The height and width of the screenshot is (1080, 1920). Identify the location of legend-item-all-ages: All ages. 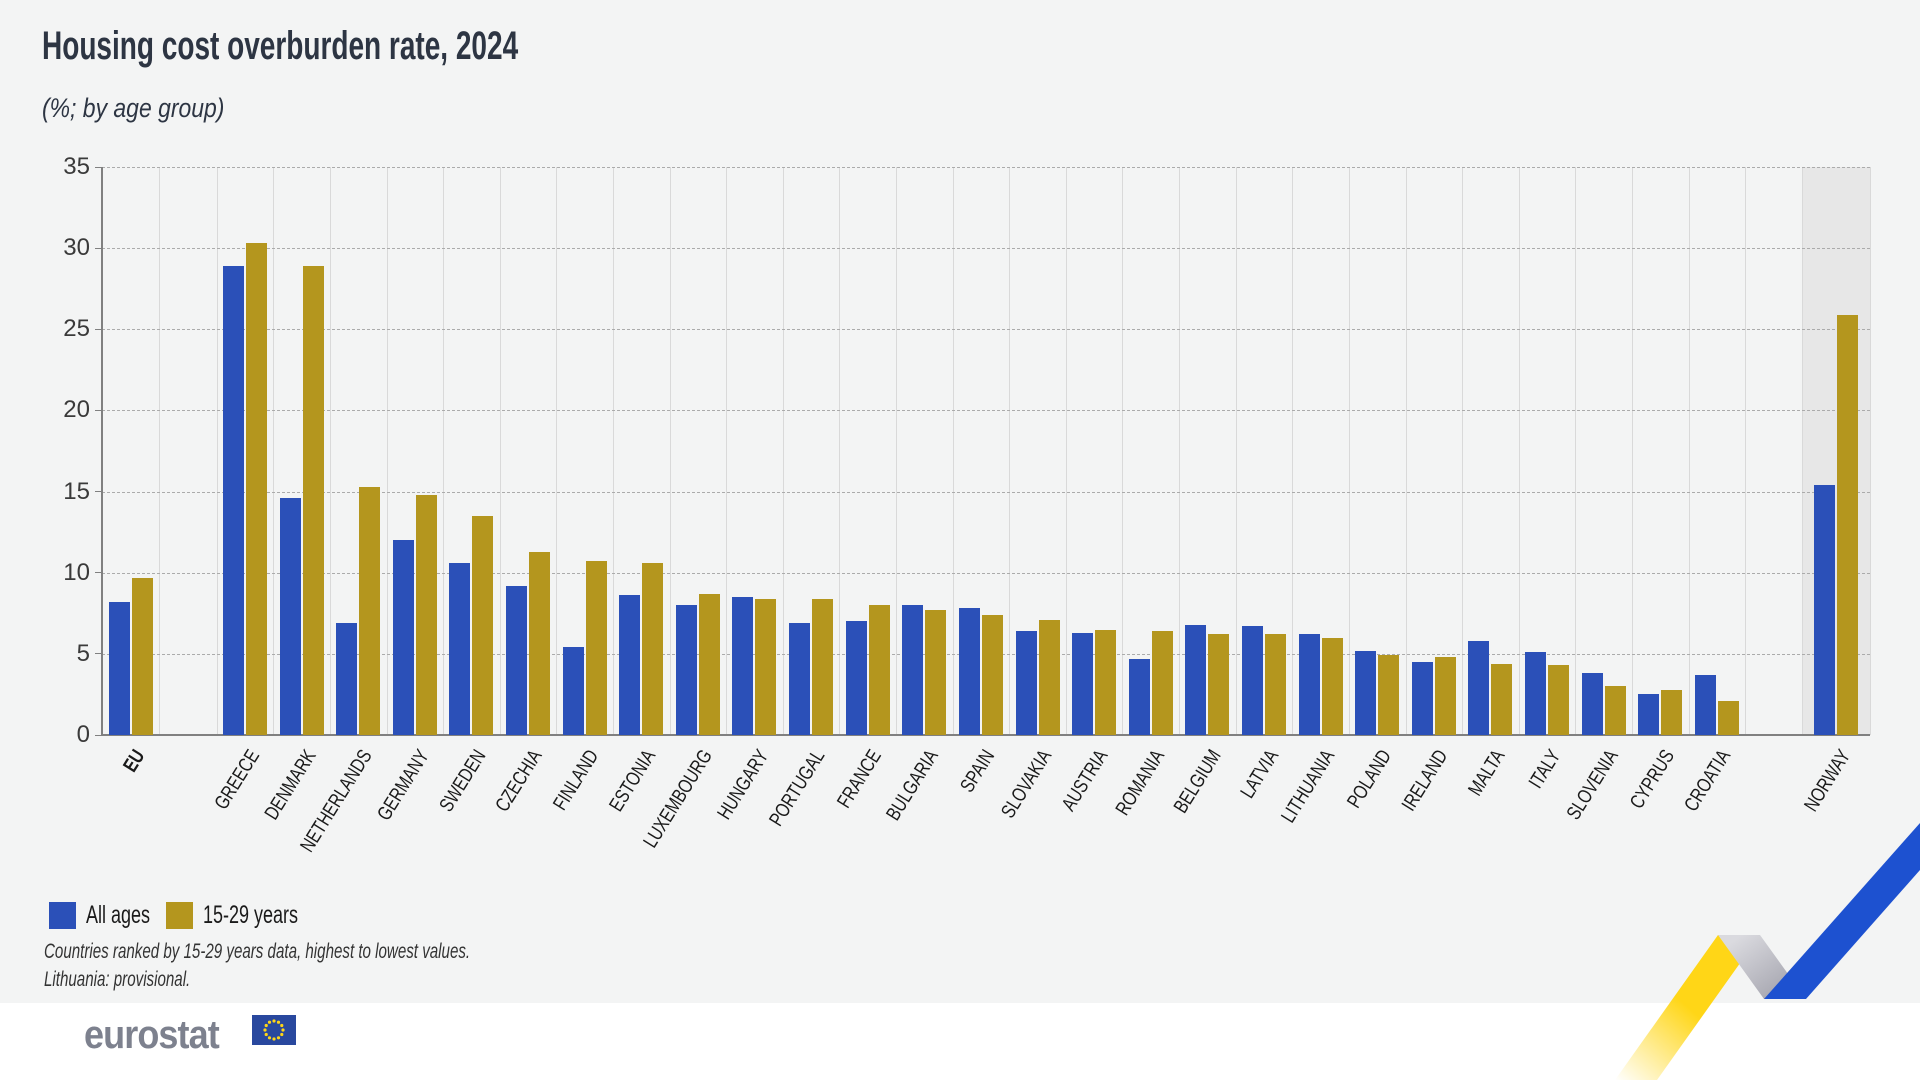
(112, 915).